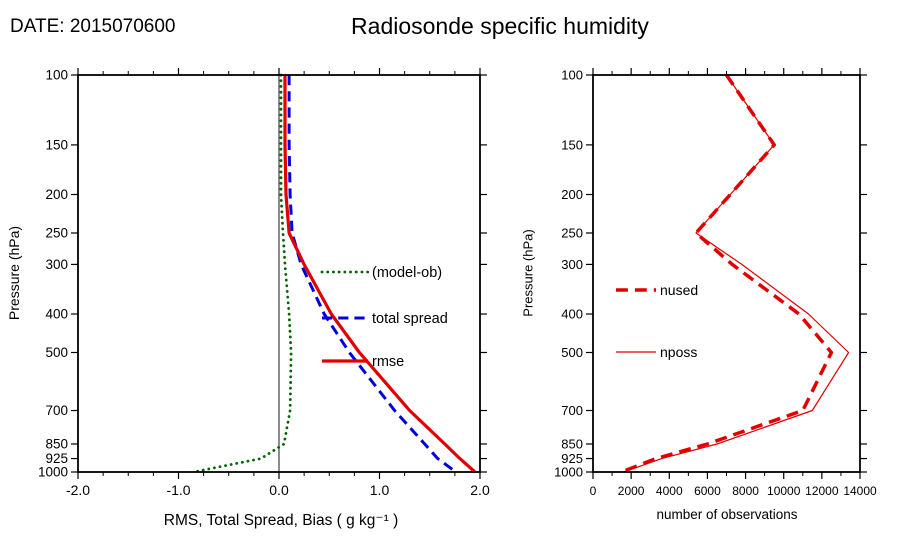  Describe the element at coordinates (679, 290) in the screenshot. I see `legend-label-nused: nused` at that location.